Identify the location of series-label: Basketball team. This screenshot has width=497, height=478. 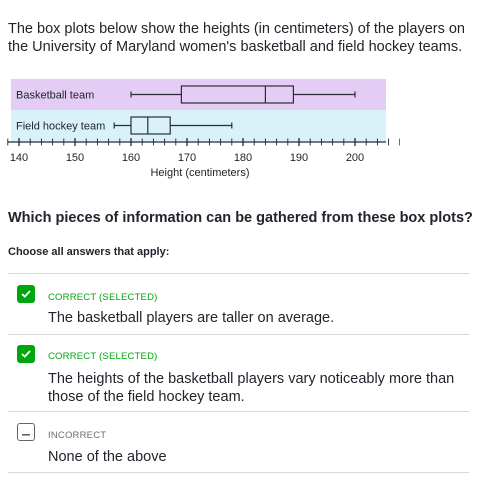
(55, 96).